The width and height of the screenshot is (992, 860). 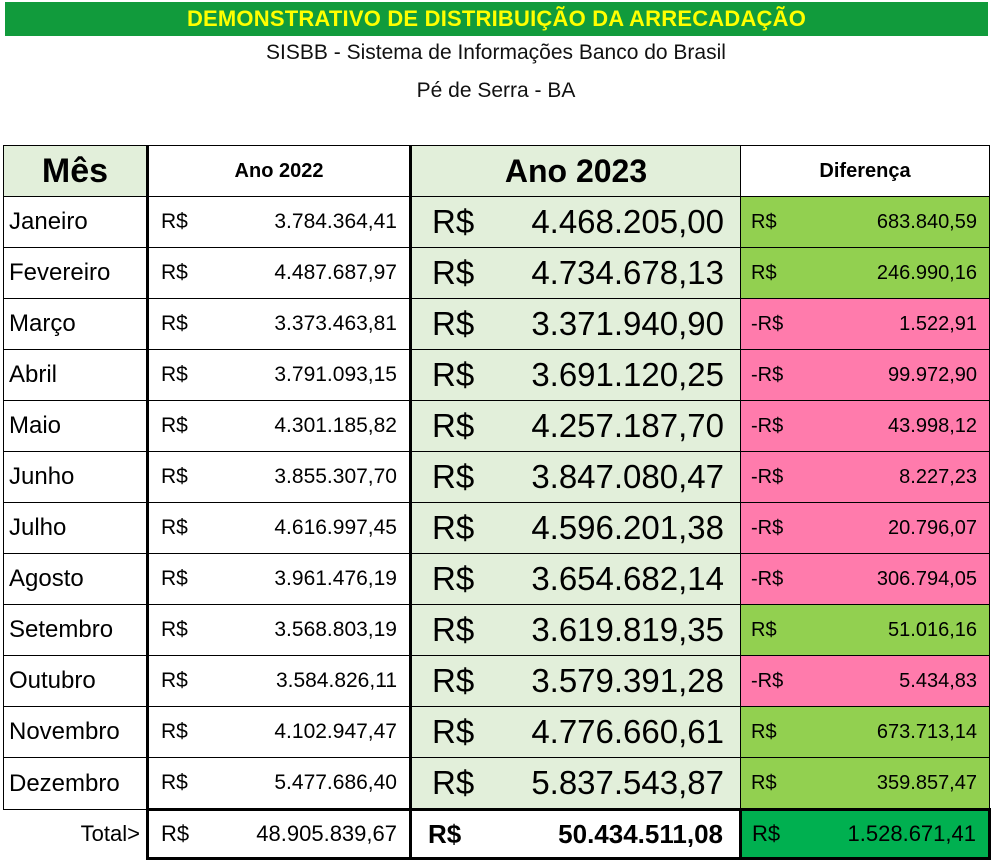 What do you see at coordinates (938, 323) in the screenshot?
I see `amount-difference: 1.522,91` at bounding box center [938, 323].